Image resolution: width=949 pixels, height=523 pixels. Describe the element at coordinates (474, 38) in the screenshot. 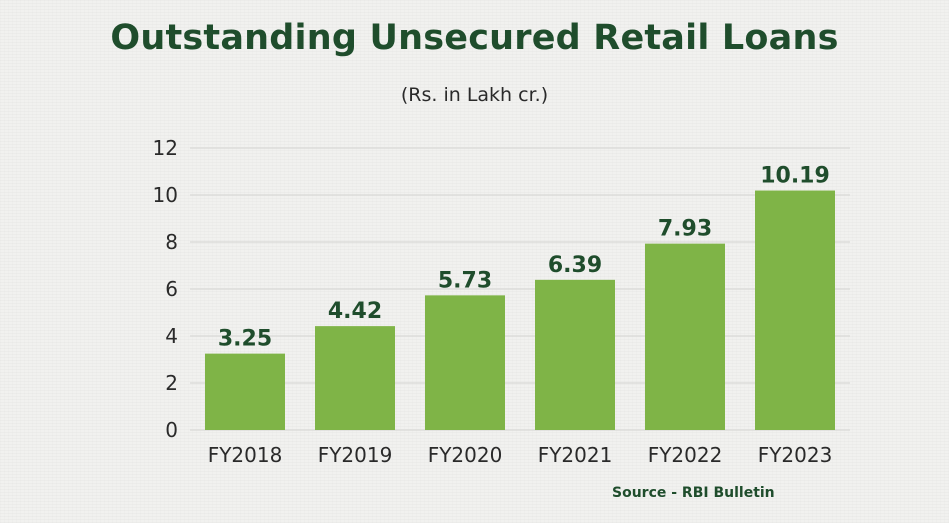

I see `chart-title: Outstanding Unsecured Retail Loans` at that location.